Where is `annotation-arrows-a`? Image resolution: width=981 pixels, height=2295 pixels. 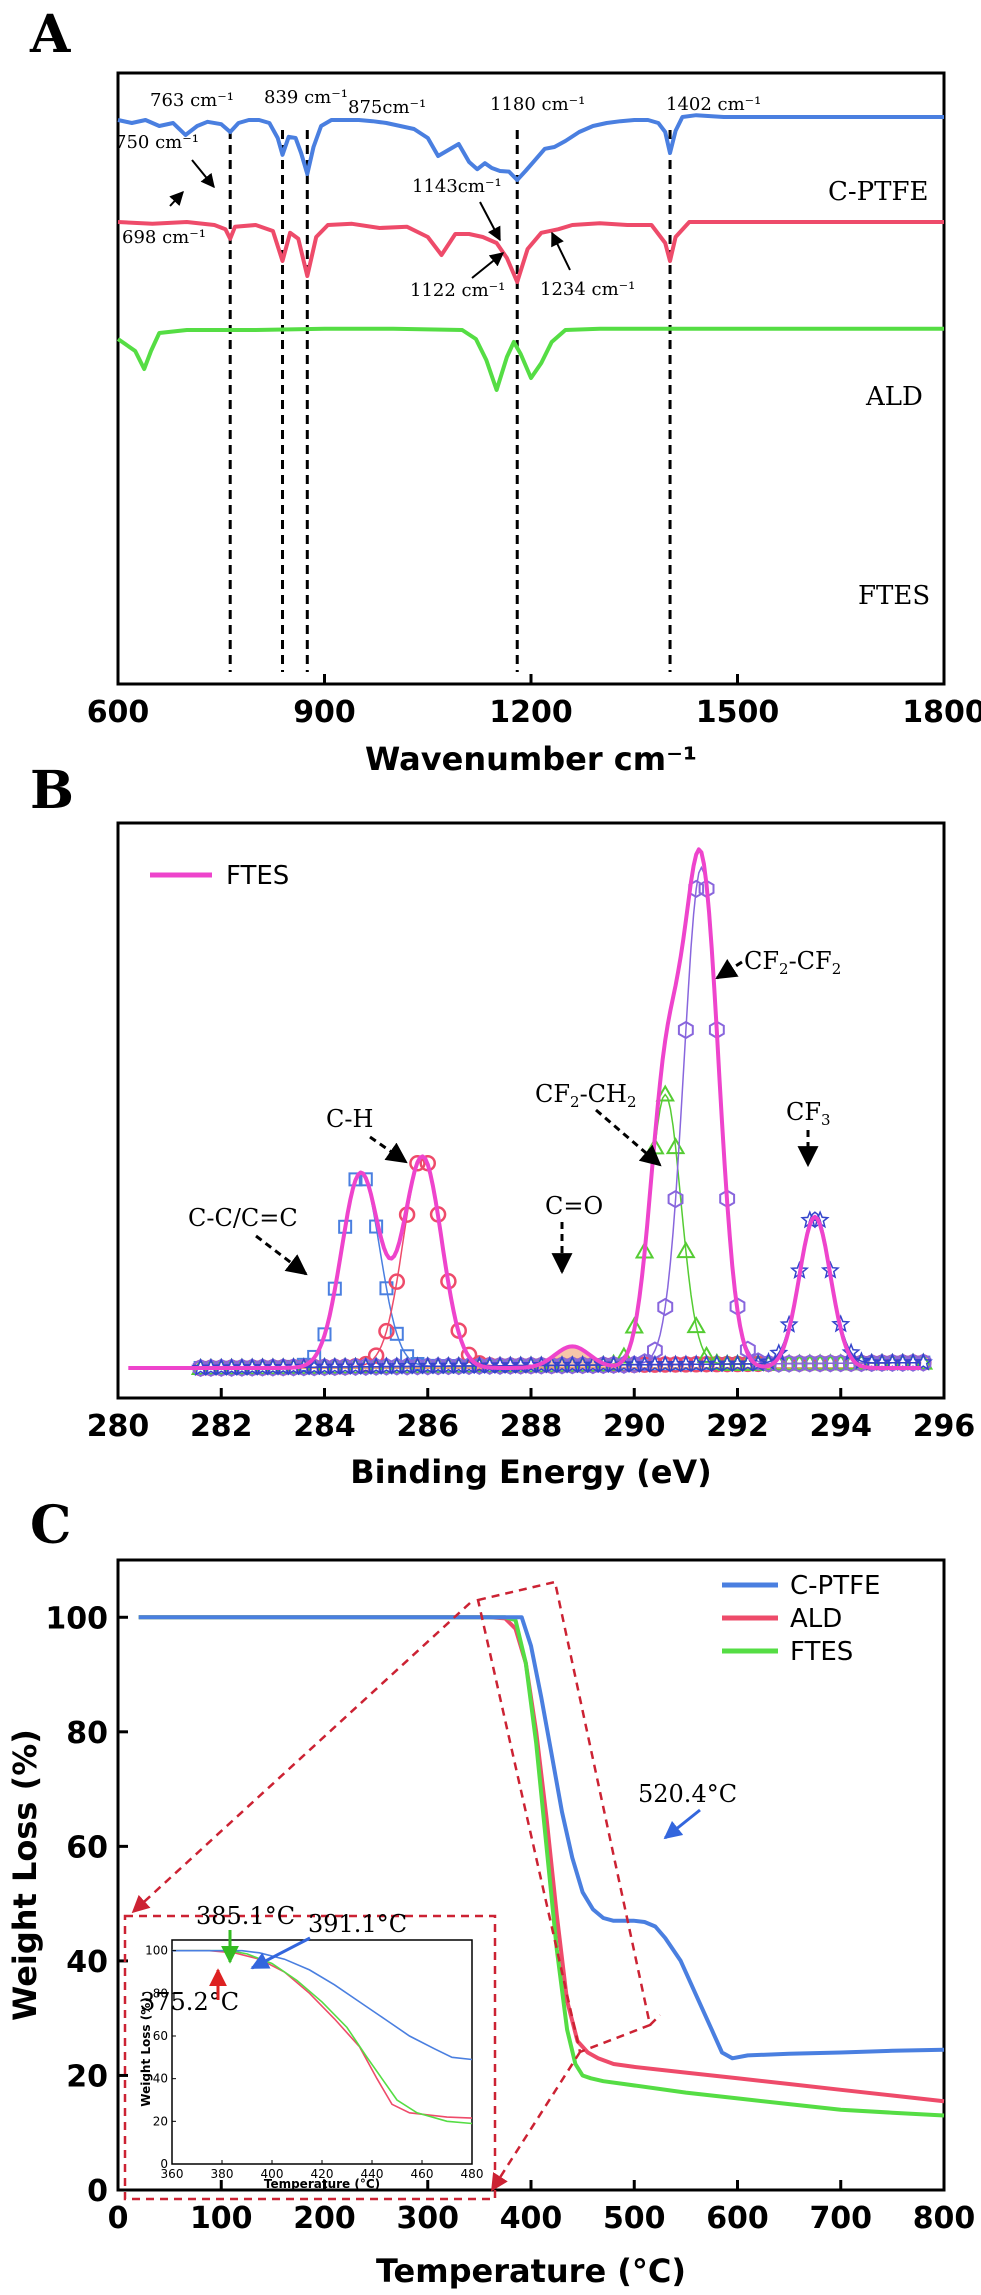
annotation-arrows-a is located at coordinates (370, 219).